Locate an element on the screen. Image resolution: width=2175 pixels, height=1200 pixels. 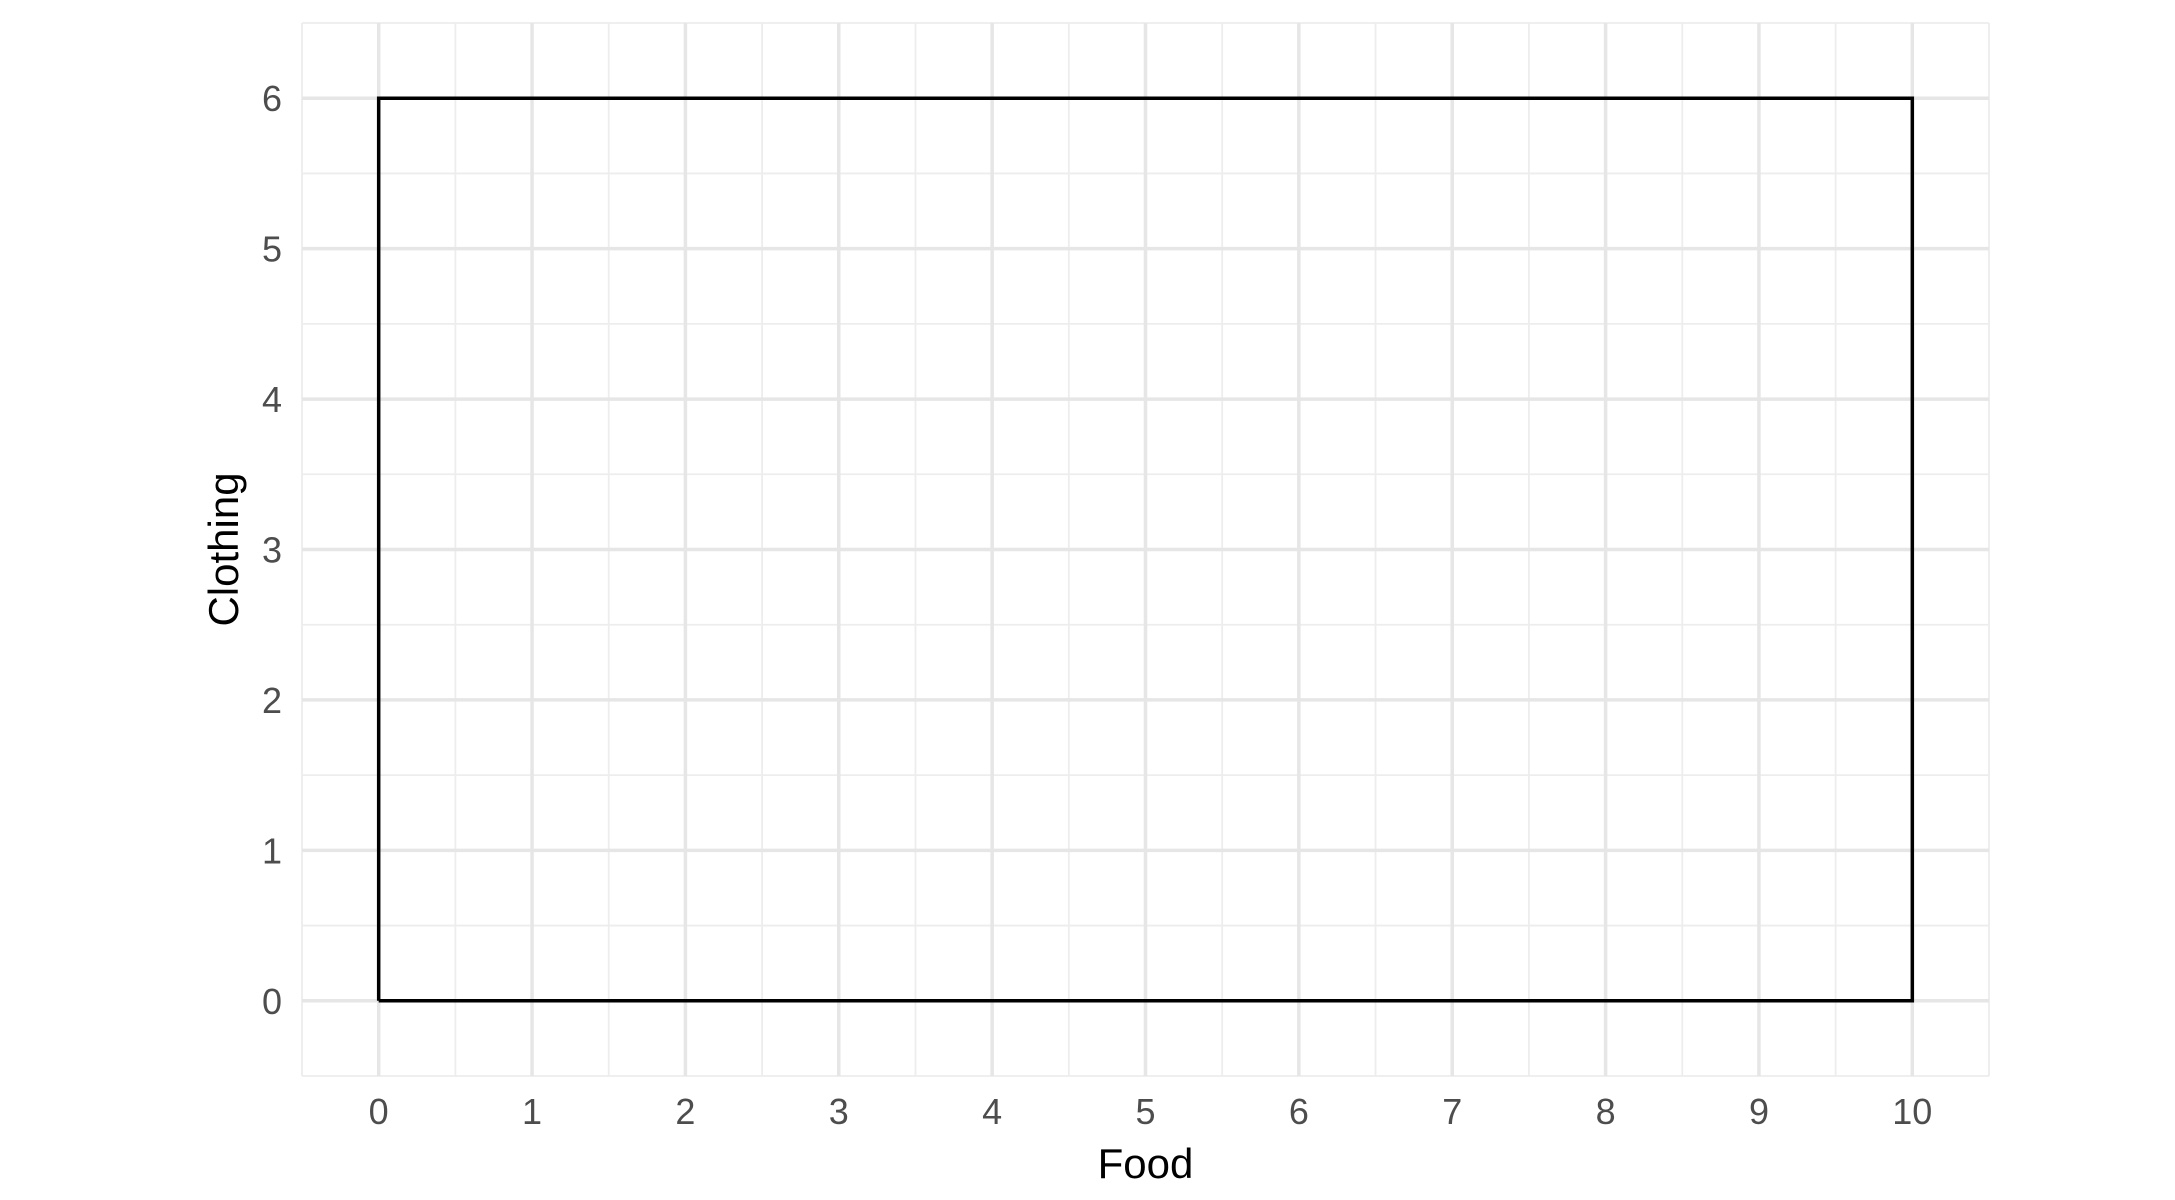
x-tick-label: 3 is located at coordinates (839, 1111).